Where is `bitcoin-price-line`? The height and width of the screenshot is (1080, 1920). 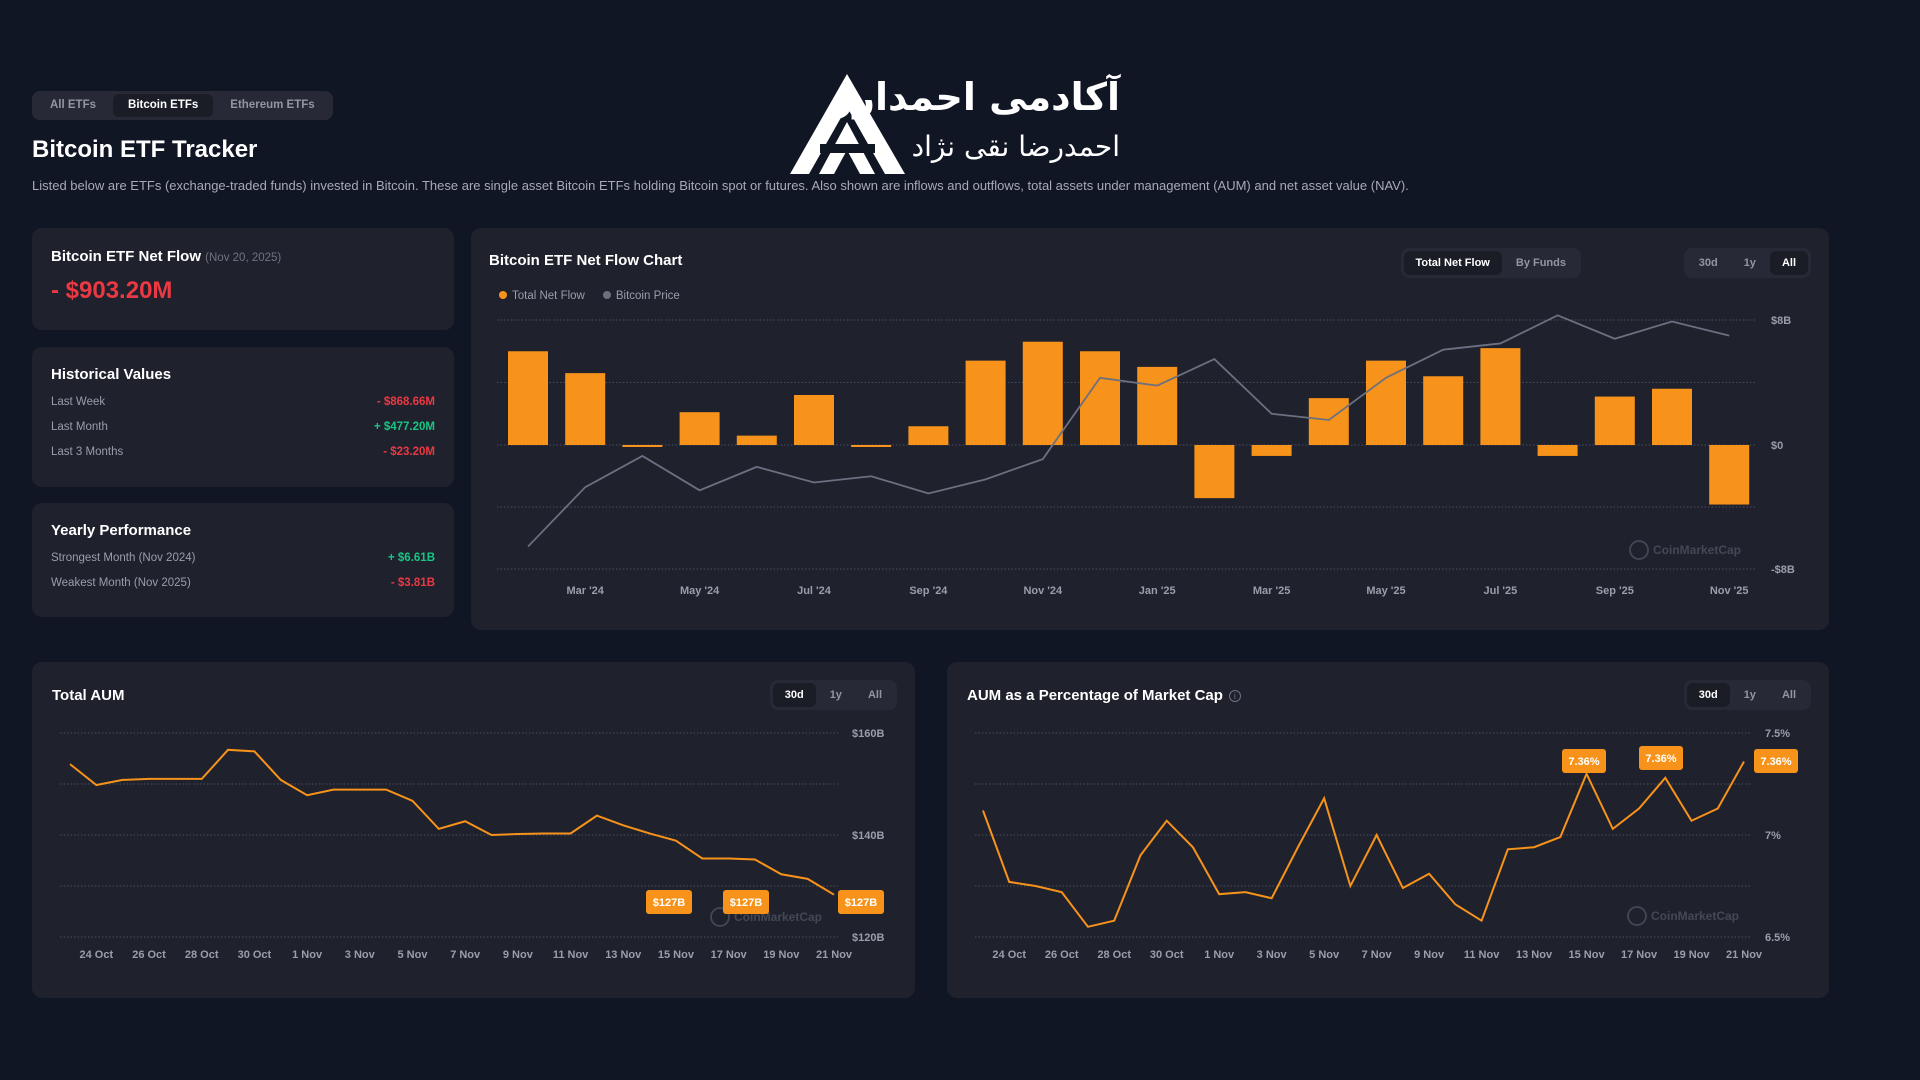 bitcoin-price-line is located at coordinates (1128, 431).